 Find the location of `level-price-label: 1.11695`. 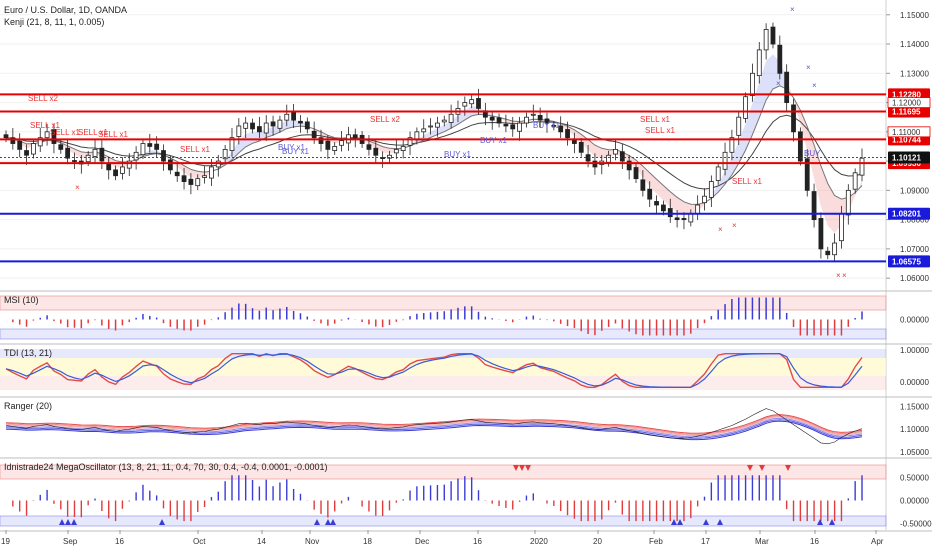

level-price-label: 1.11695 is located at coordinates (906, 111).